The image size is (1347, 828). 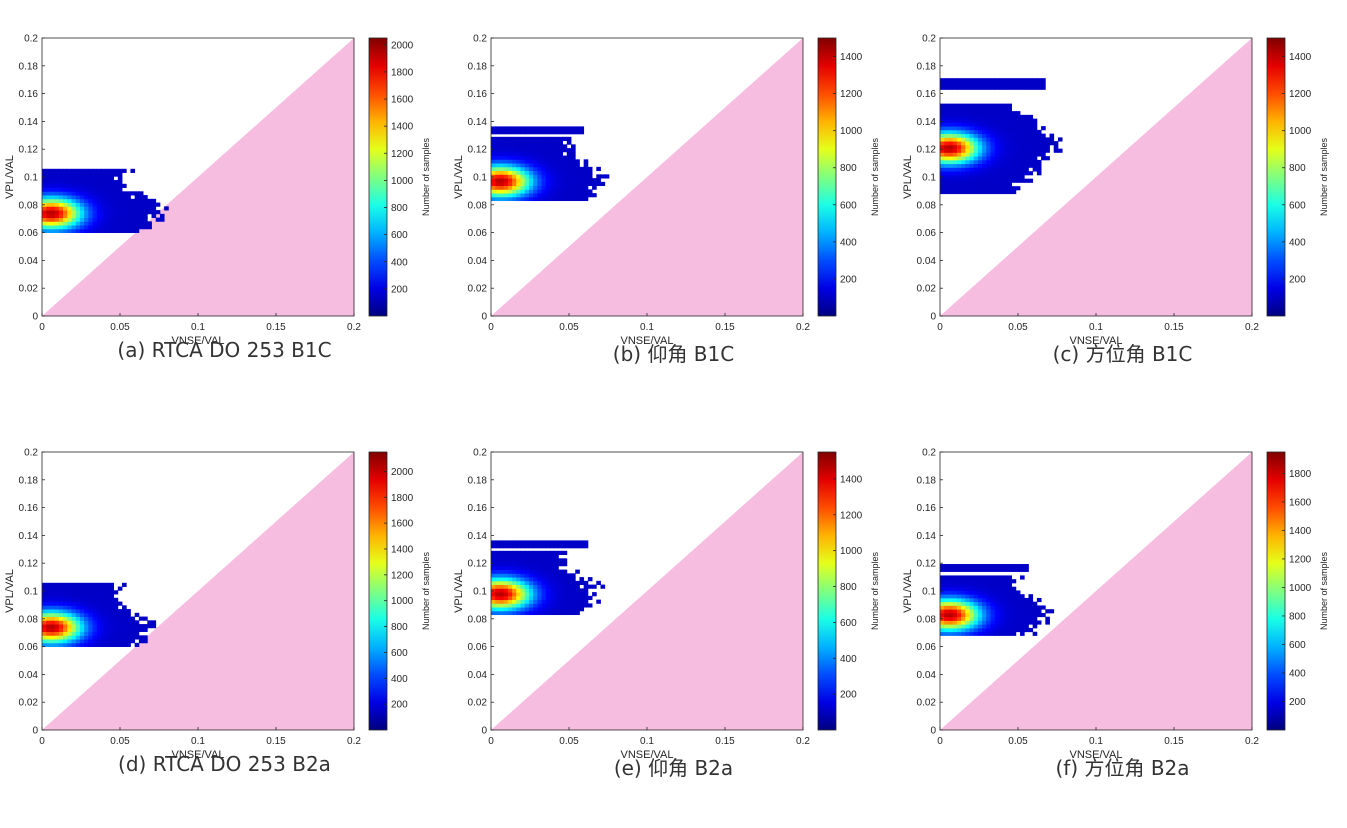 I want to click on colorbar-tick-label: 1400, so click(x=851, y=57).